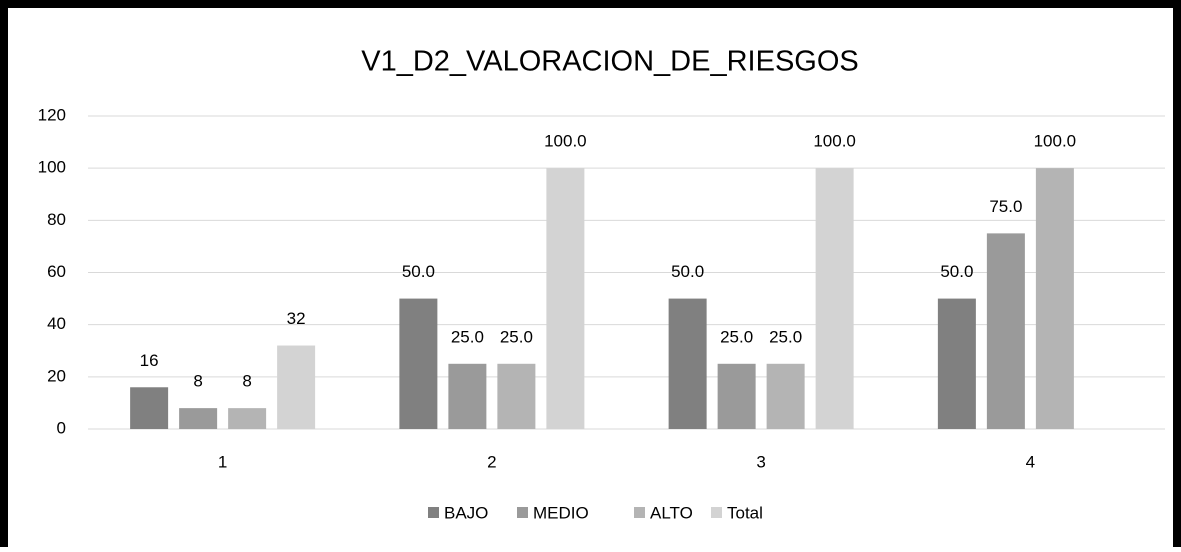 The image size is (1181, 552). Describe the element at coordinates (149, 360) in the screenshot. I see `data-label: 16` at that location.